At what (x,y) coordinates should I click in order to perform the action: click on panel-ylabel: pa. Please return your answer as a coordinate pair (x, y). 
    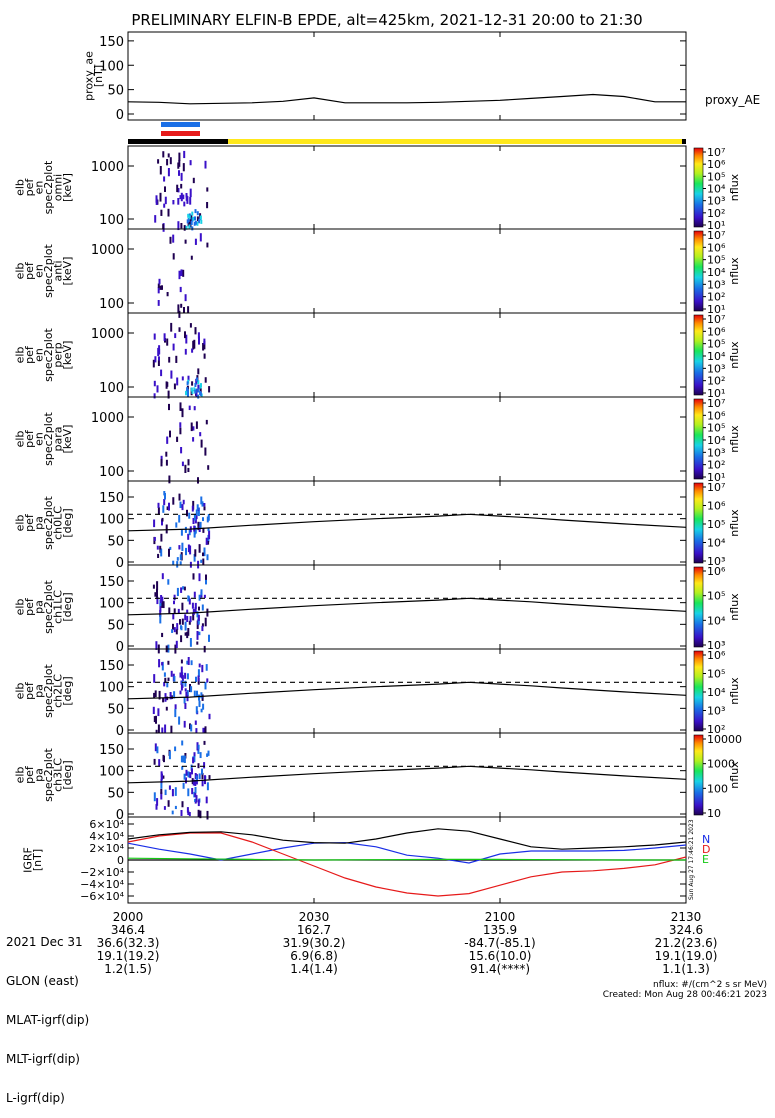
    Looking at the image, I should click on (38, 775).